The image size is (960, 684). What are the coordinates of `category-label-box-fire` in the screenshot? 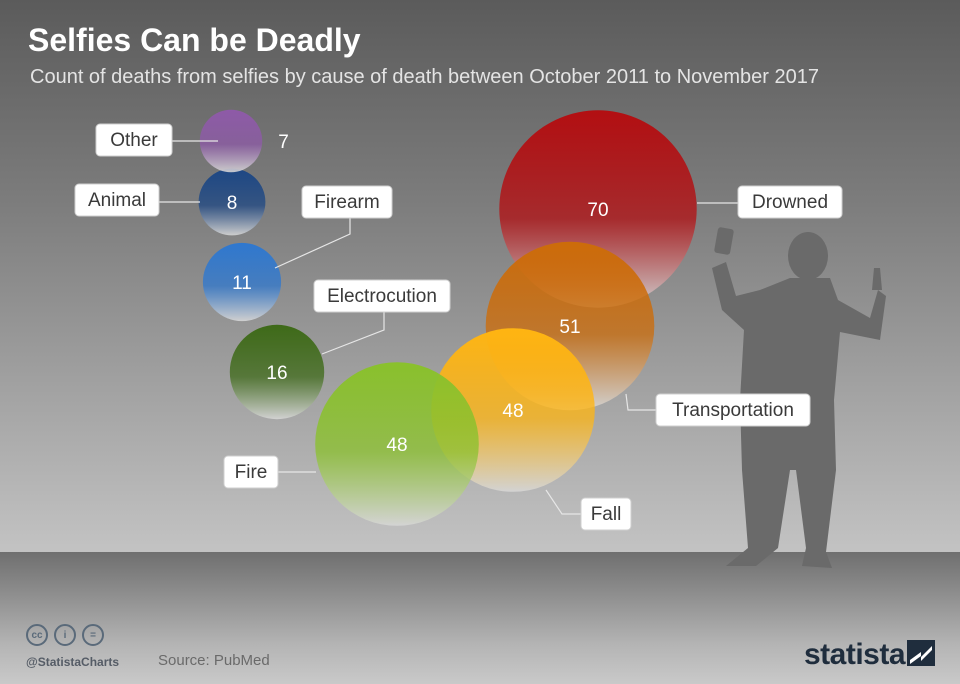 It's located at (251, 472).